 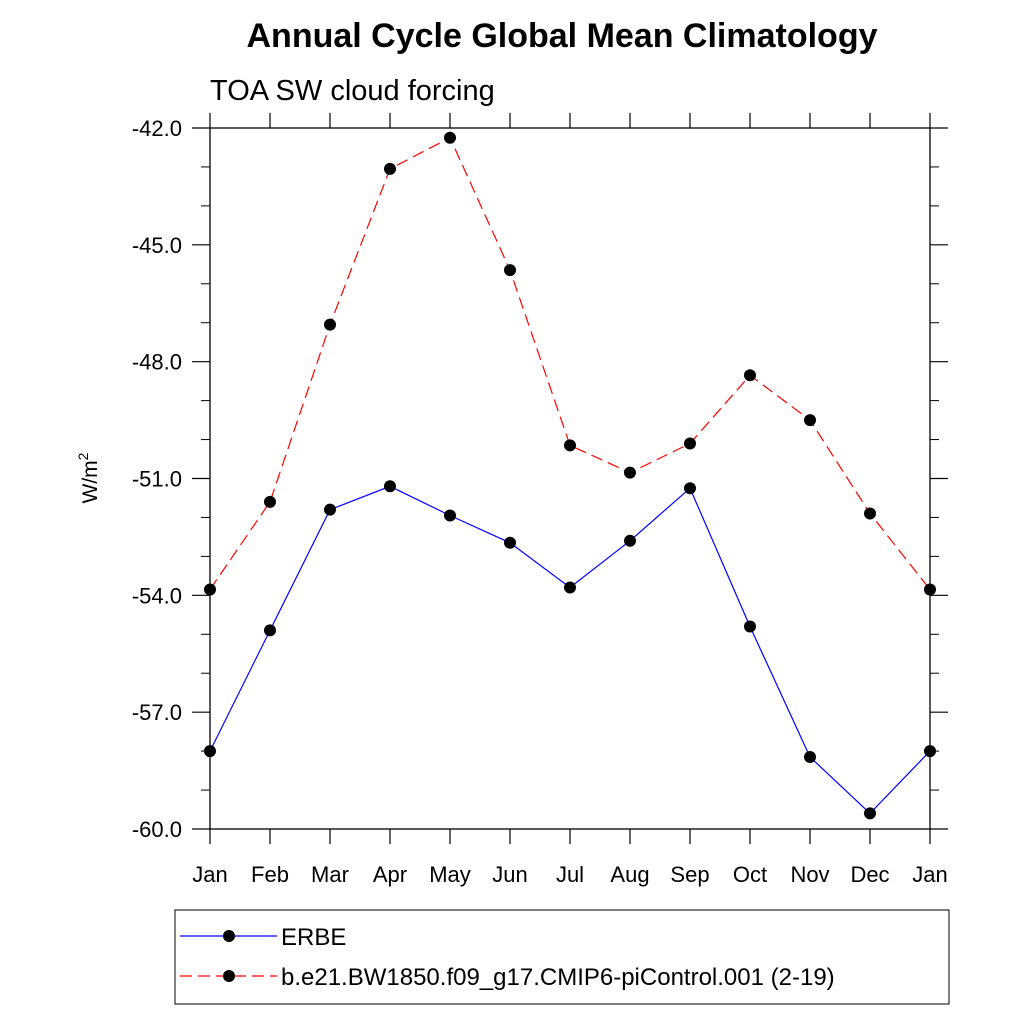 What do you see at coordinates (562, 36) in the screenshot?
I see `chart-title: Annual Cycle Global Mean Climatology` at bounding box center [562, 36].